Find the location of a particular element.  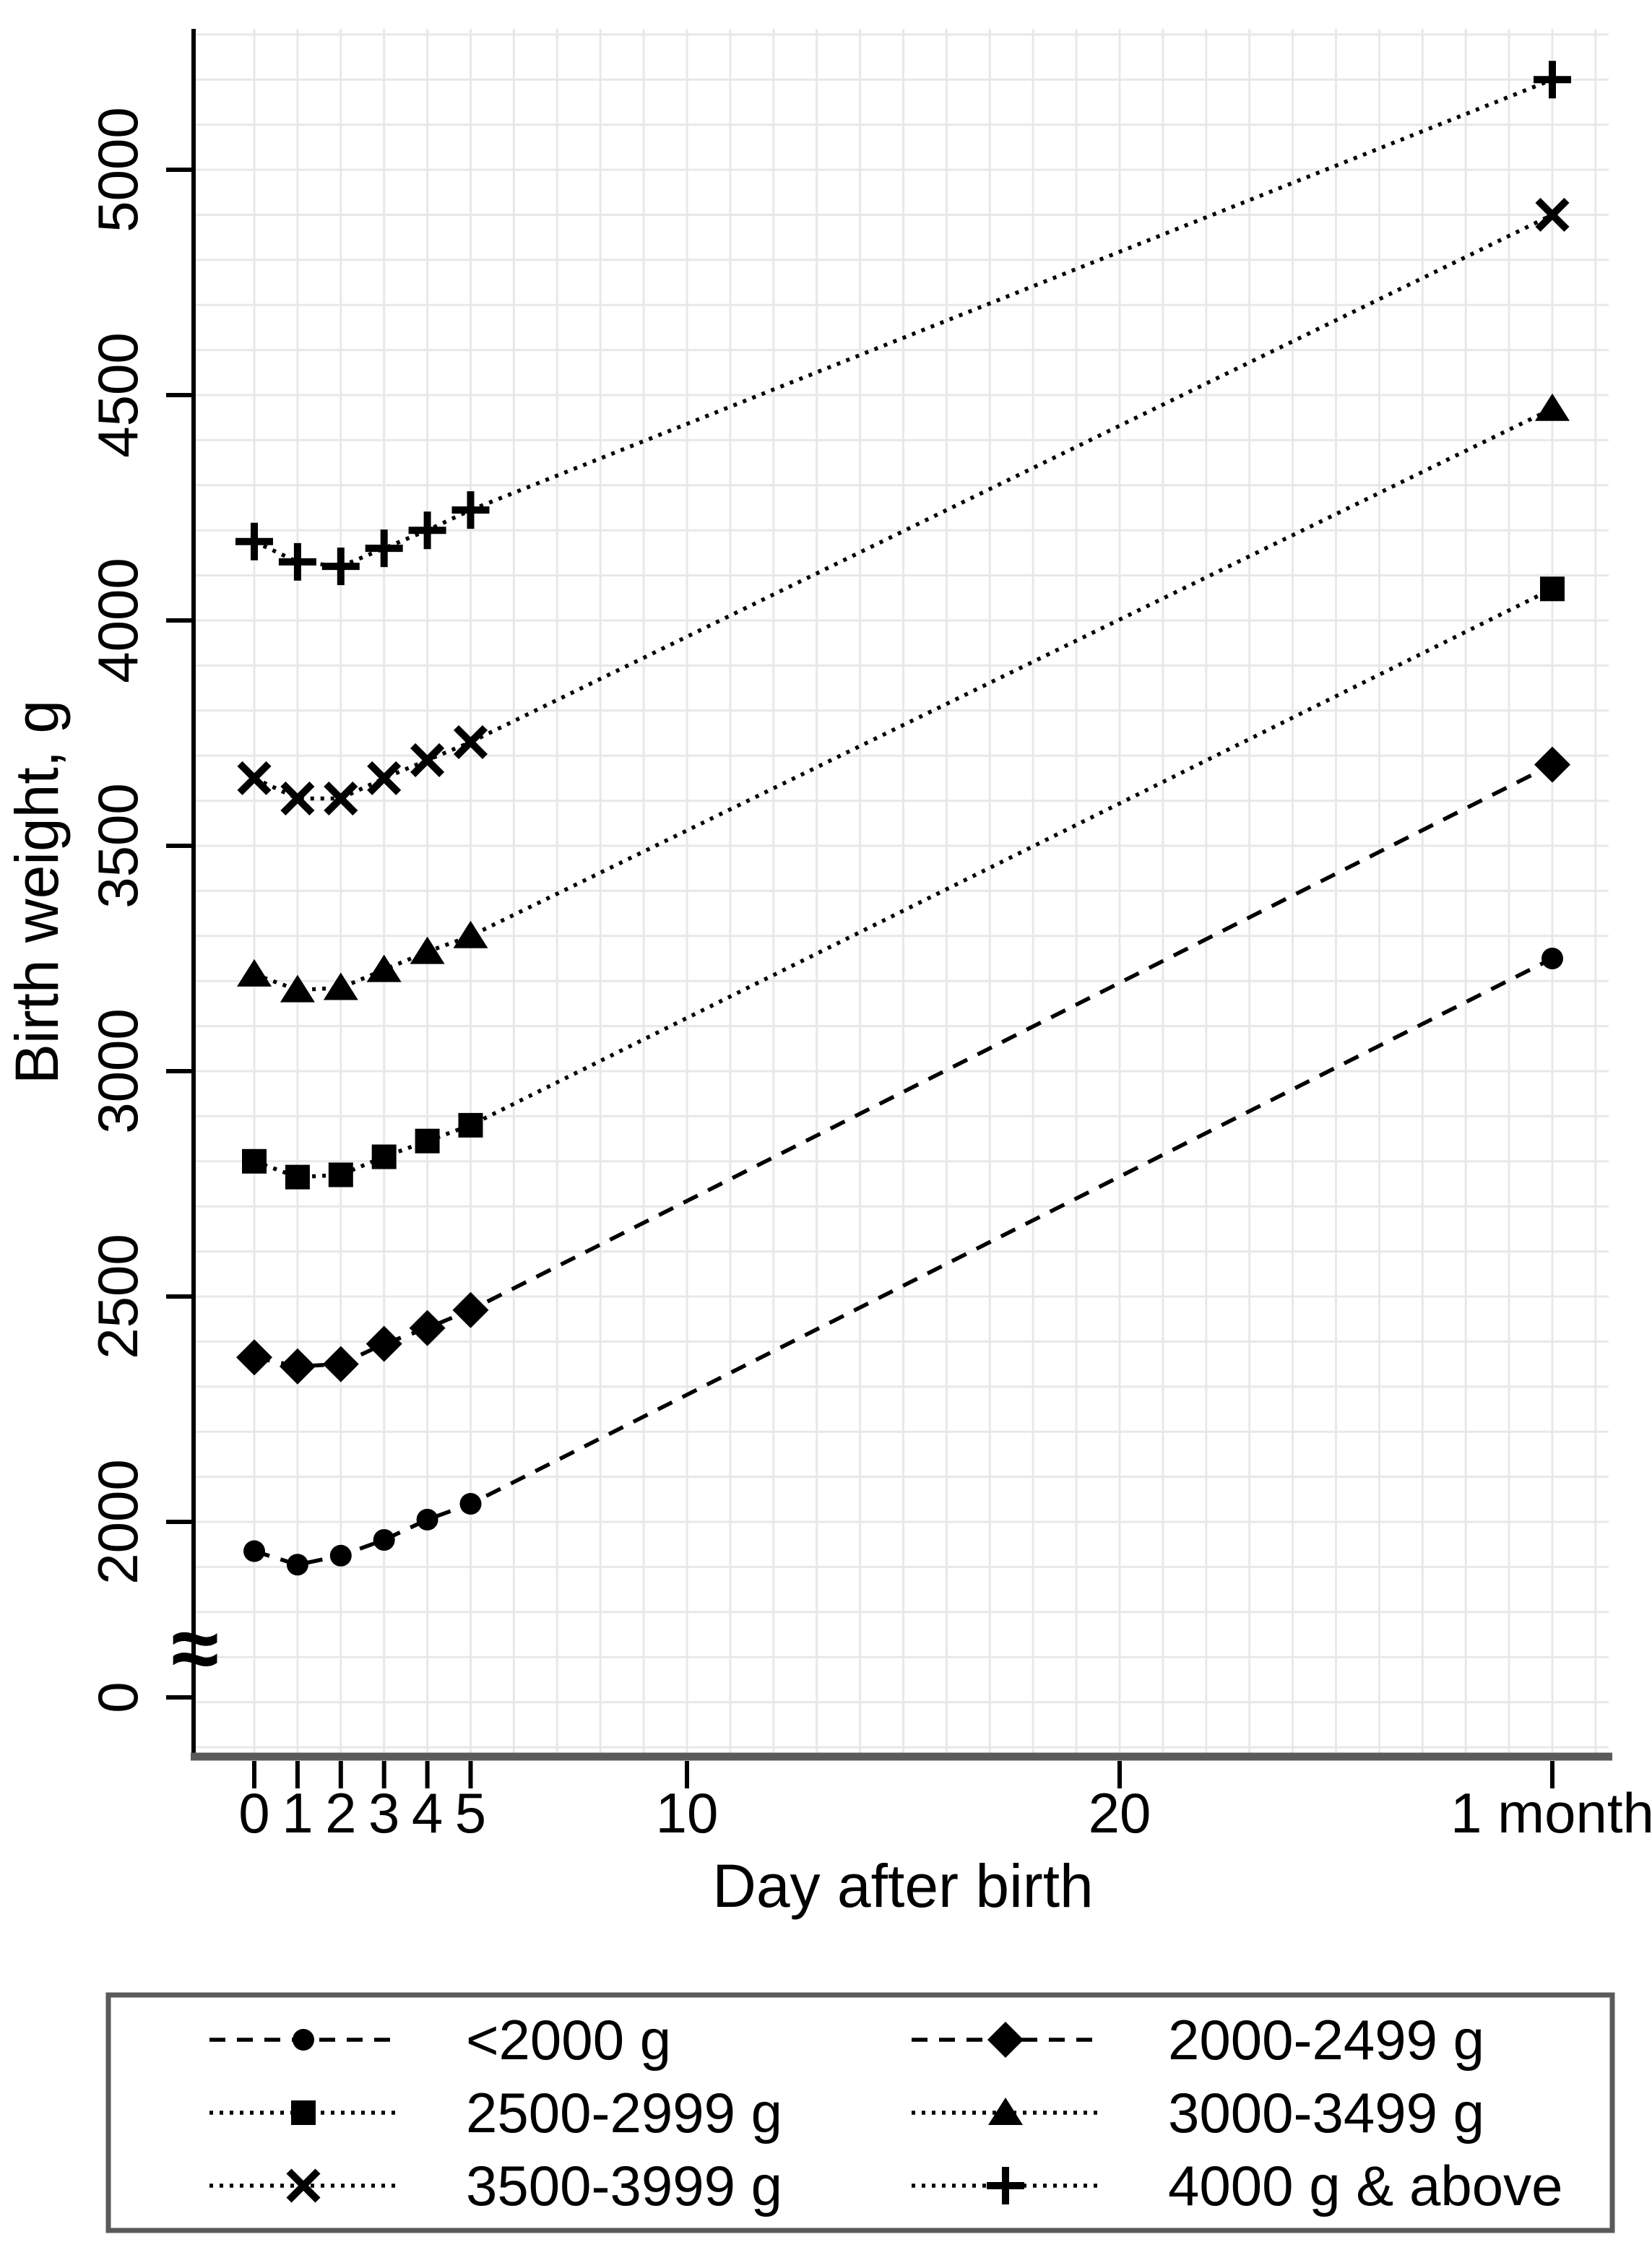

x-tick-label: 3 is located at coordinates (383, 1813).